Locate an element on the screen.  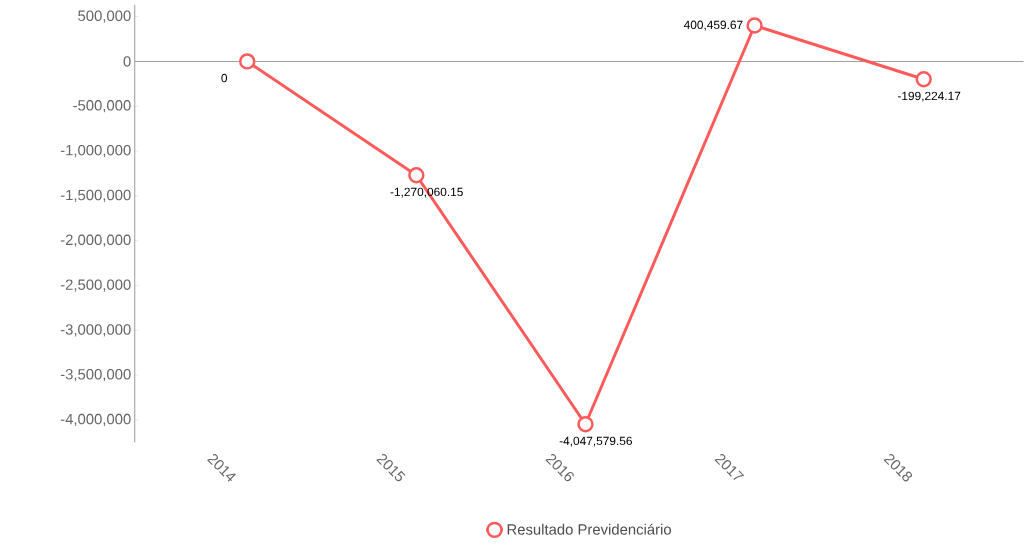
legend-label: Resultado Previdenciário is located at coordinates (589, 529).